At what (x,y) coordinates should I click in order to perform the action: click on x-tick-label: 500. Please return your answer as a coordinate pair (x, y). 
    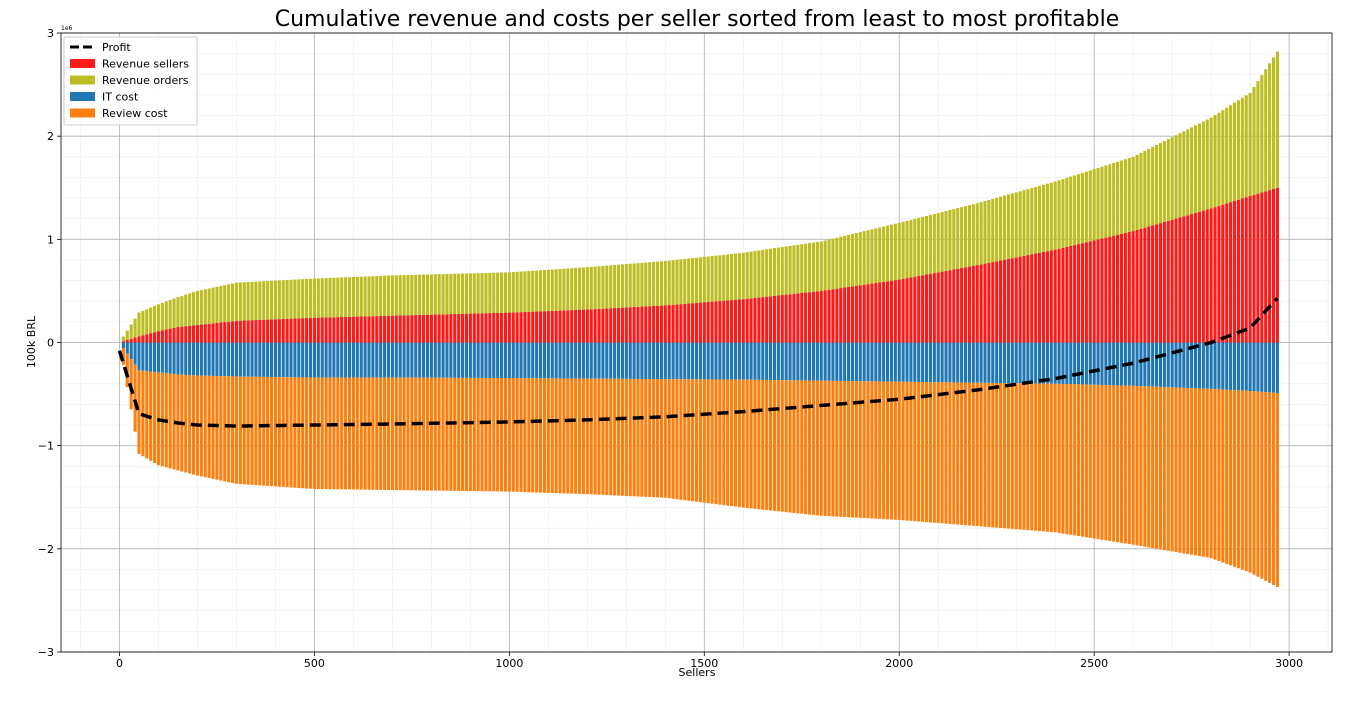
    Looking at the image, I should click on (314, 663).